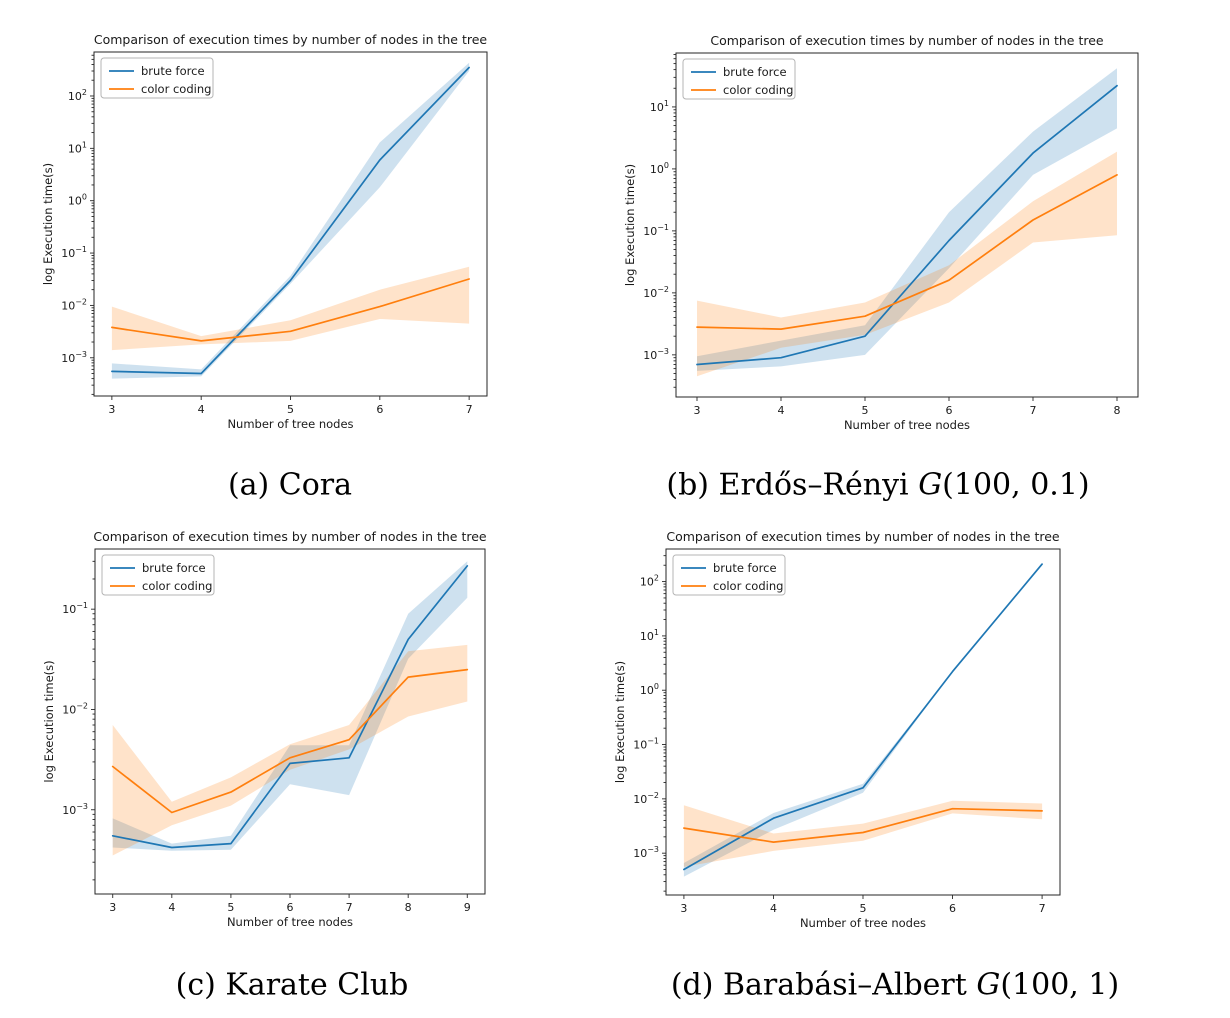  I want to click on caption-cora: (a) Cora, so click(290, 485).